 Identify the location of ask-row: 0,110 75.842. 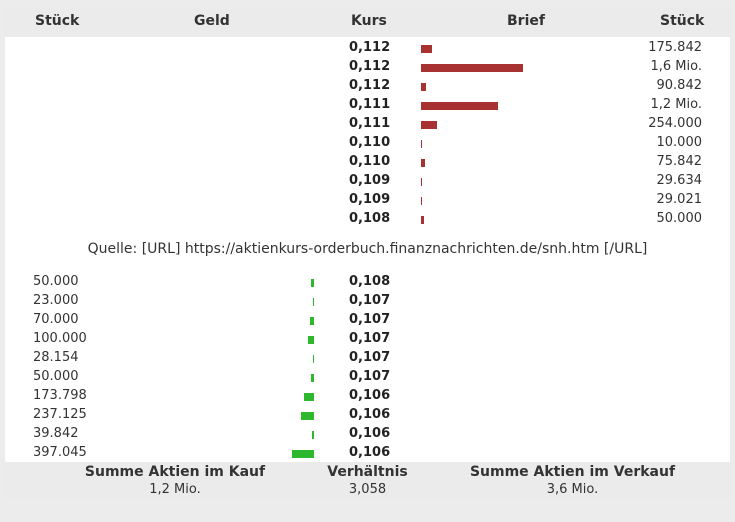
(367, 162).